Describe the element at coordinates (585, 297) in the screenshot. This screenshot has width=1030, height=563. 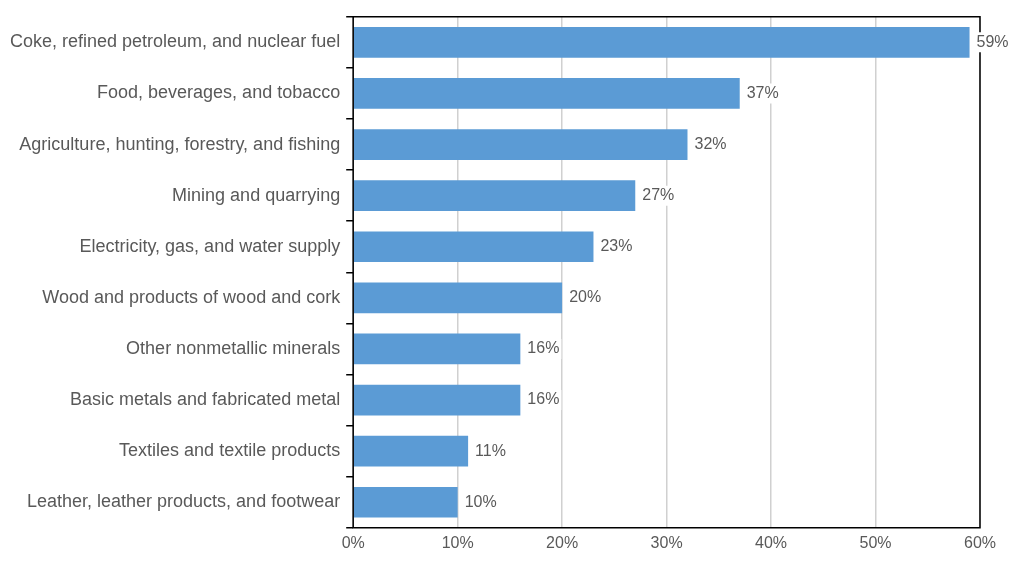
I see `data-label: 20%` at that location.